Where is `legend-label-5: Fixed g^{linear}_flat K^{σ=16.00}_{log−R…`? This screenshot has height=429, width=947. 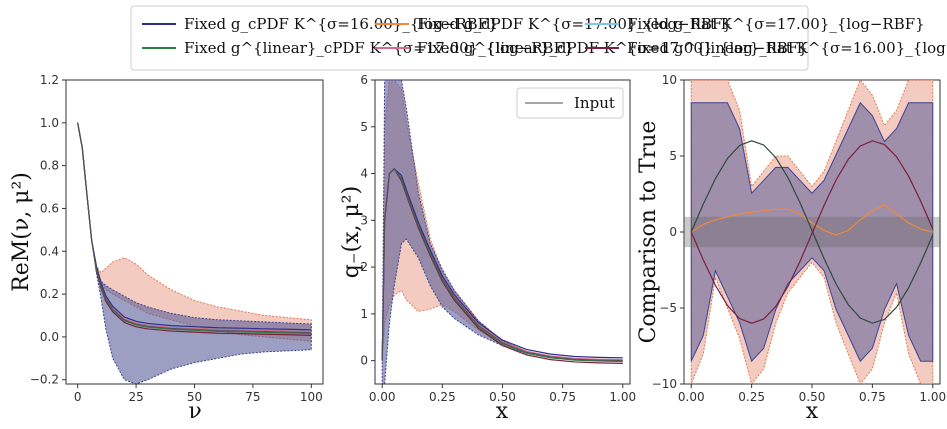
legend-label-5: Fixed g^{linear}_flat K^{σ=16.00}_{log−R… is located at coordinates (787, 48).